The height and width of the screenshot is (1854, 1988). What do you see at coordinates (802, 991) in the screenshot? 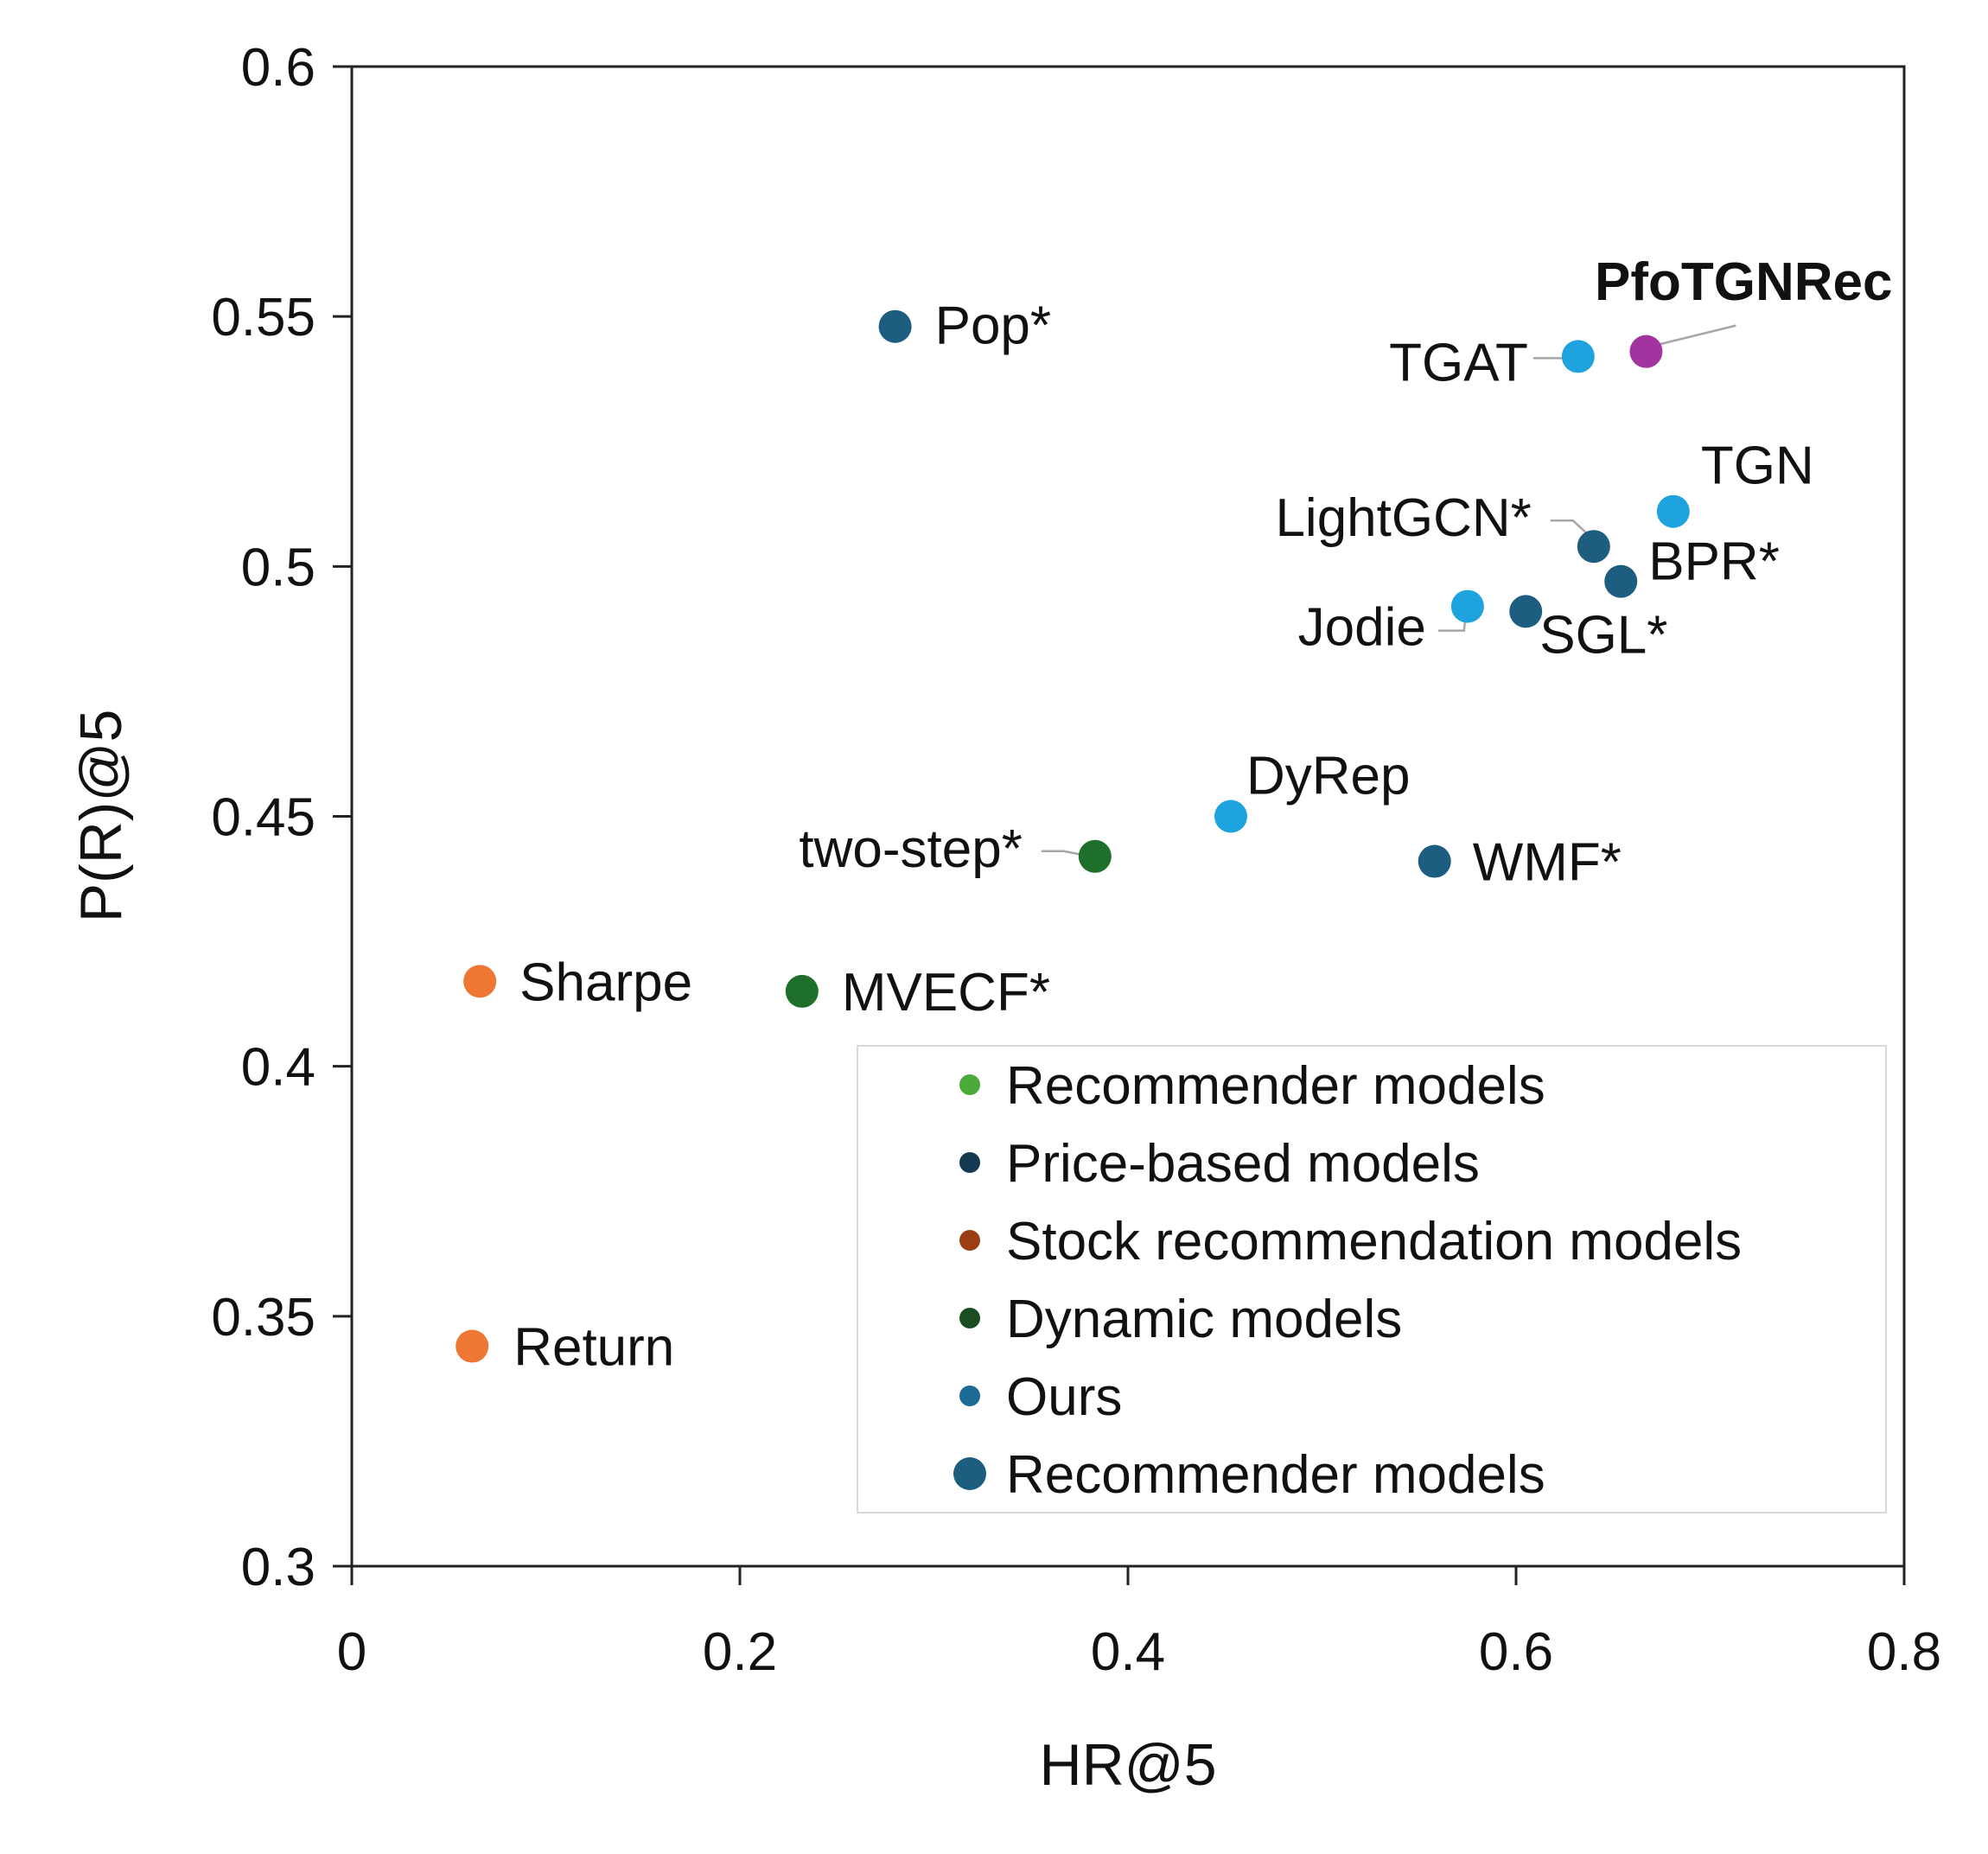
I see `point-mvecf` at bounding box center [802, 991].